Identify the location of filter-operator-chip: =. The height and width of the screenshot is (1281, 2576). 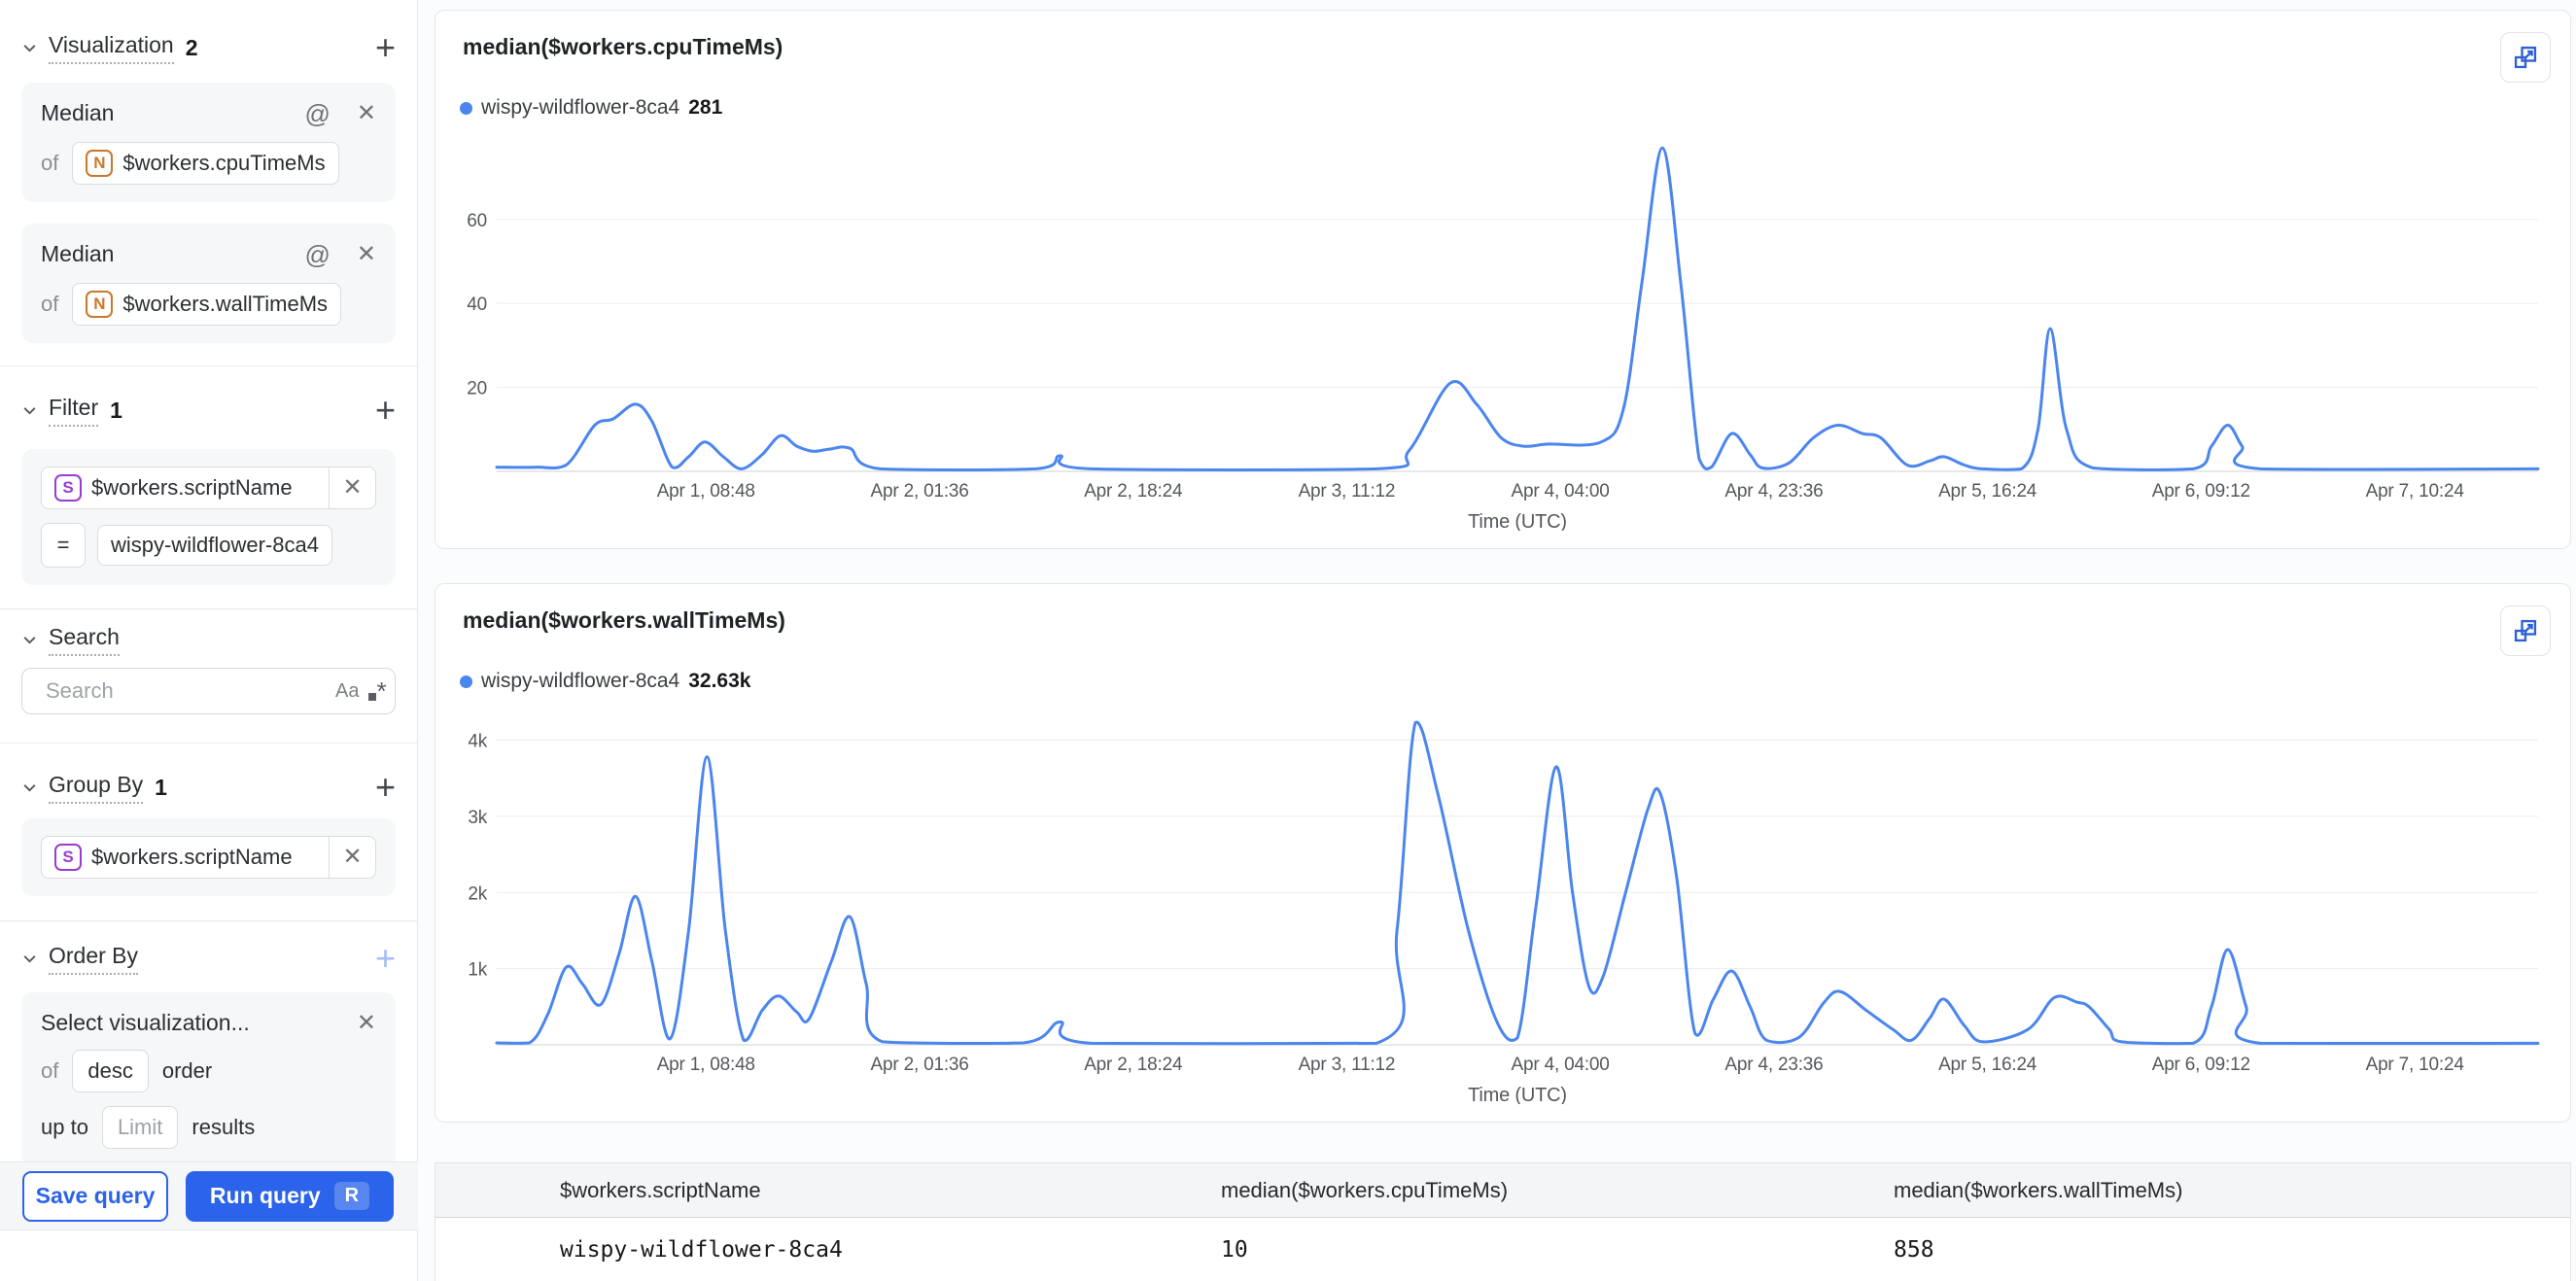
(63, 545).